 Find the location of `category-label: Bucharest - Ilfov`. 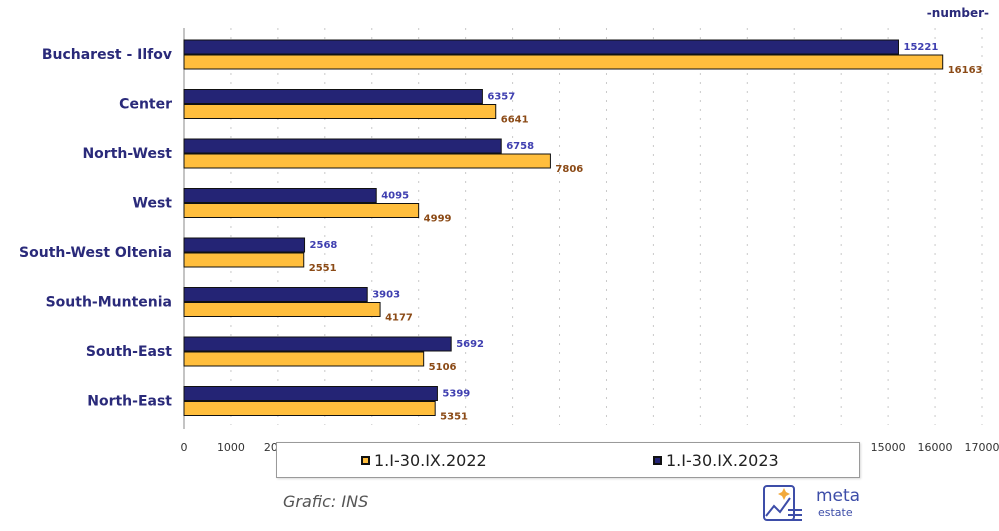

category-label: Bucharest - Ilfov is located at coordinates (107, 55).